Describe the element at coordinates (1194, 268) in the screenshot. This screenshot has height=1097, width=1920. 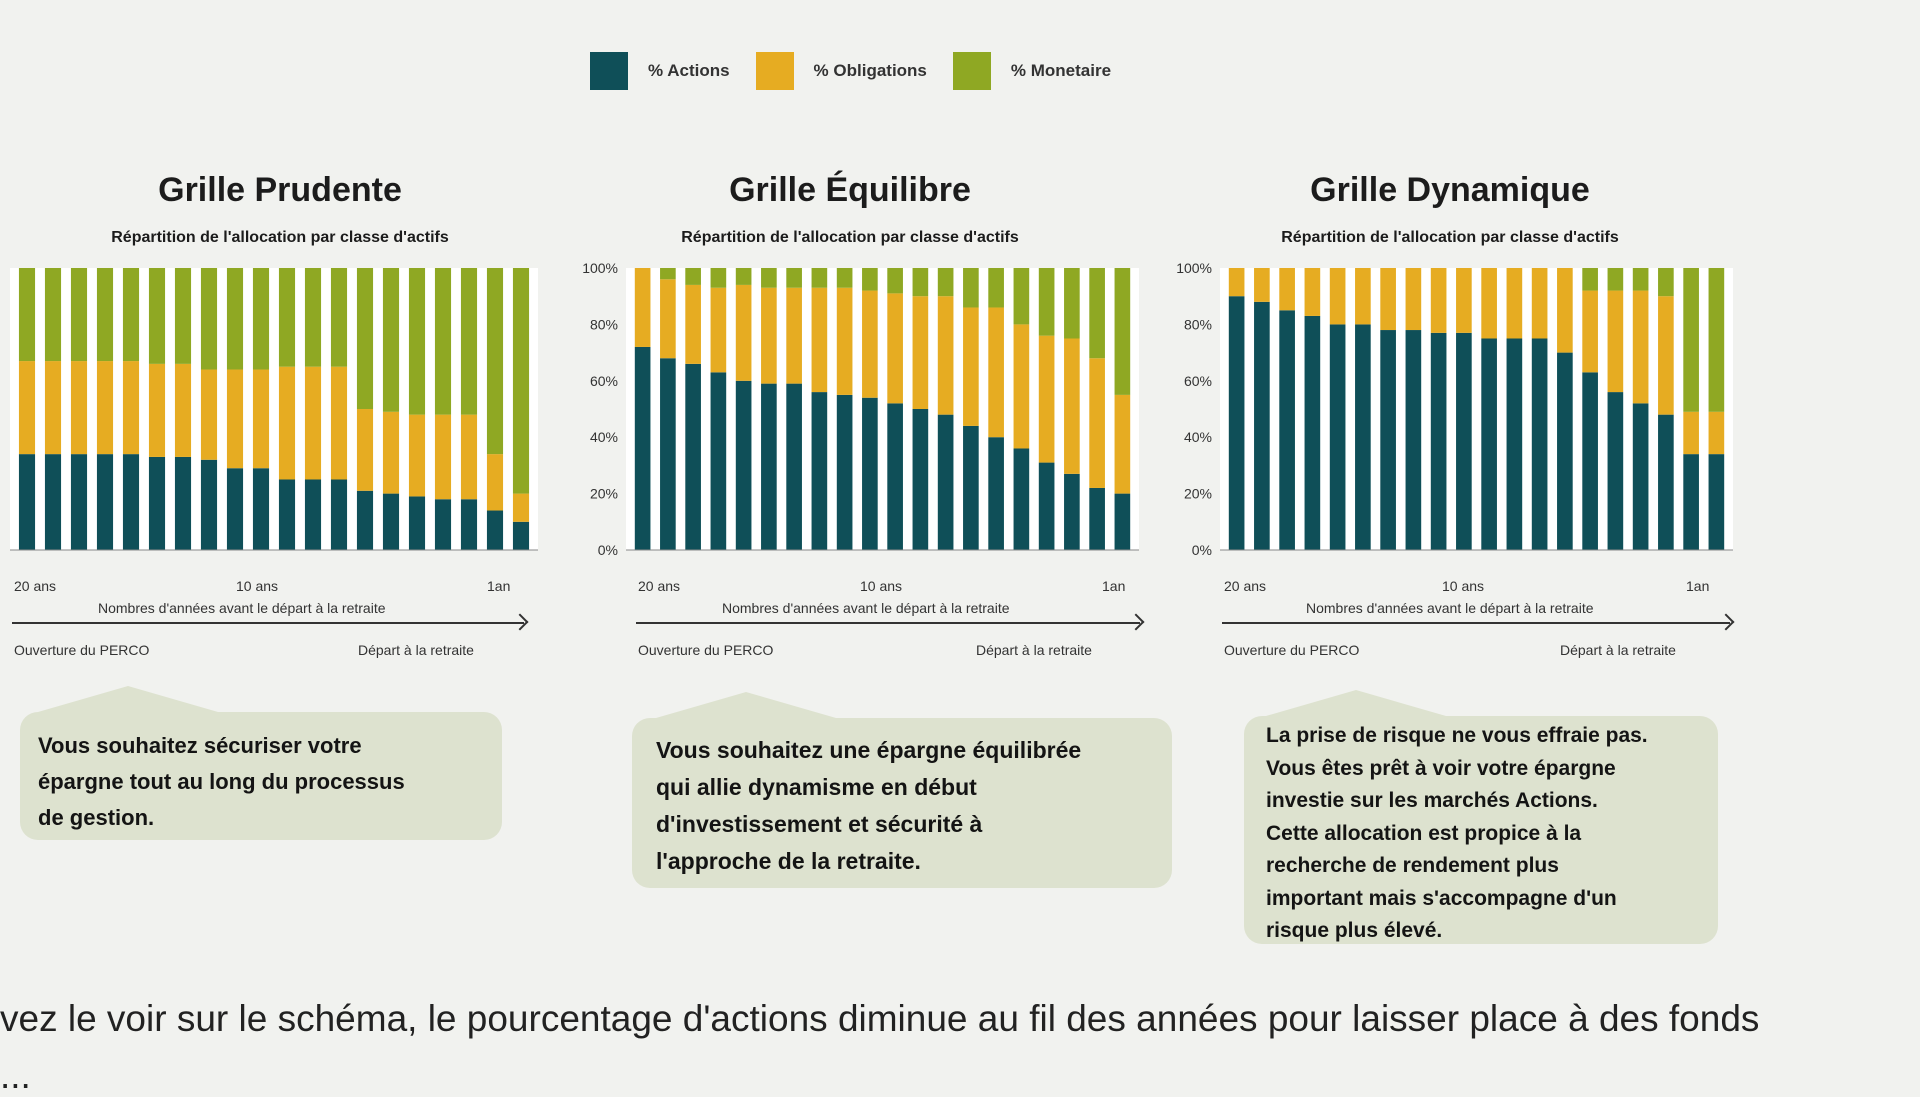
I see `y-tick-label: 100%` at that location.